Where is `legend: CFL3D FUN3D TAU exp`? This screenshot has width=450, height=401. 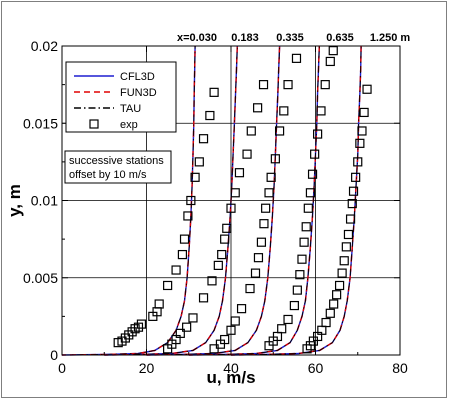
legend: CFL3D FUN3D TAU exp is located at coordinates (121, 97).